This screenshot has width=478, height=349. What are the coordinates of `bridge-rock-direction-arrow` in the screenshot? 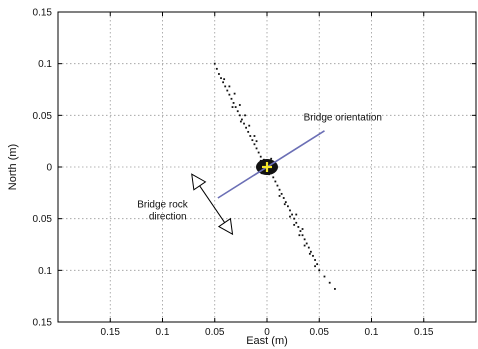 It's located at (212, 204).